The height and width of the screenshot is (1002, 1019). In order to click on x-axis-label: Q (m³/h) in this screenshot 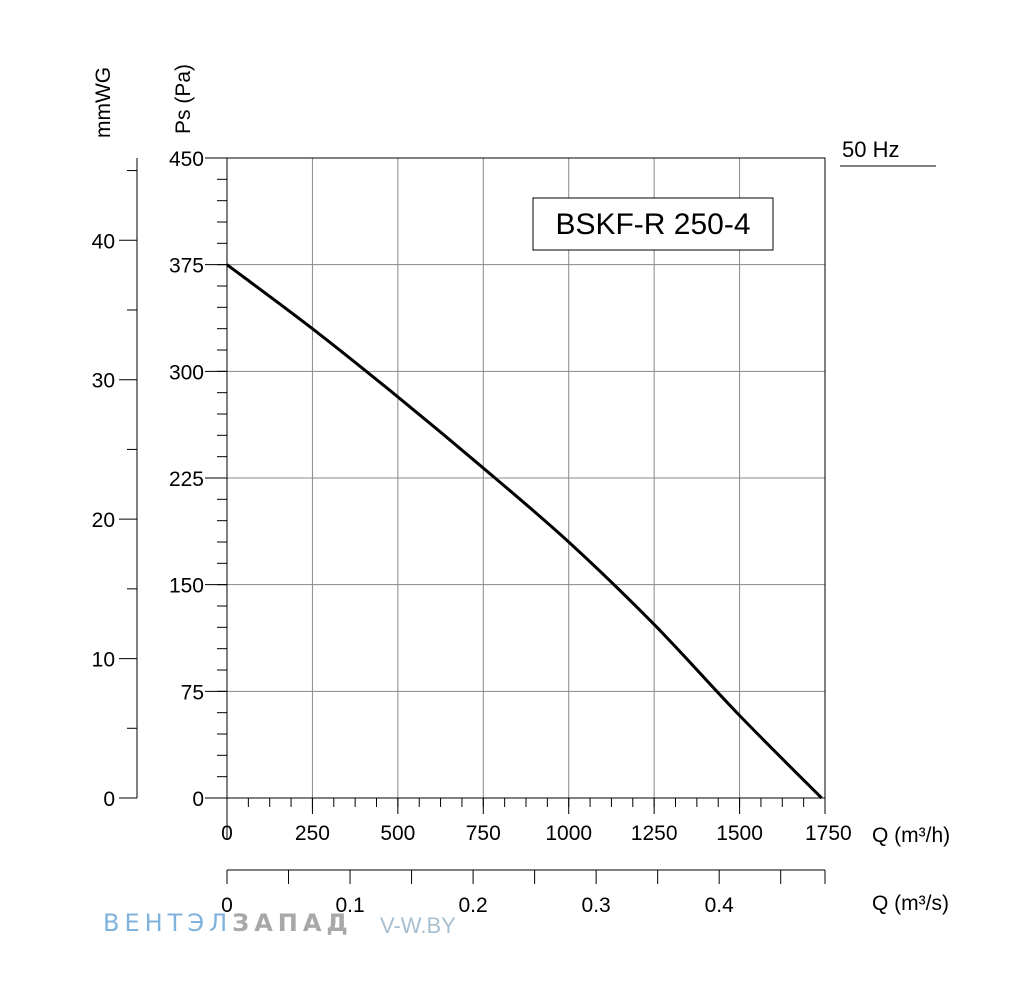, I will do `click(911, 835)`.